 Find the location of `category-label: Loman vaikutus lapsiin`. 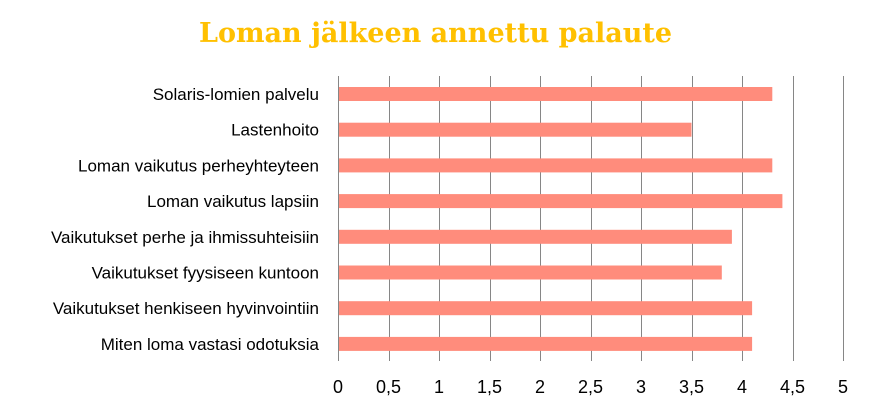

category-label: Loman vaikutus lapsiin is located at coordinates (233, 201).